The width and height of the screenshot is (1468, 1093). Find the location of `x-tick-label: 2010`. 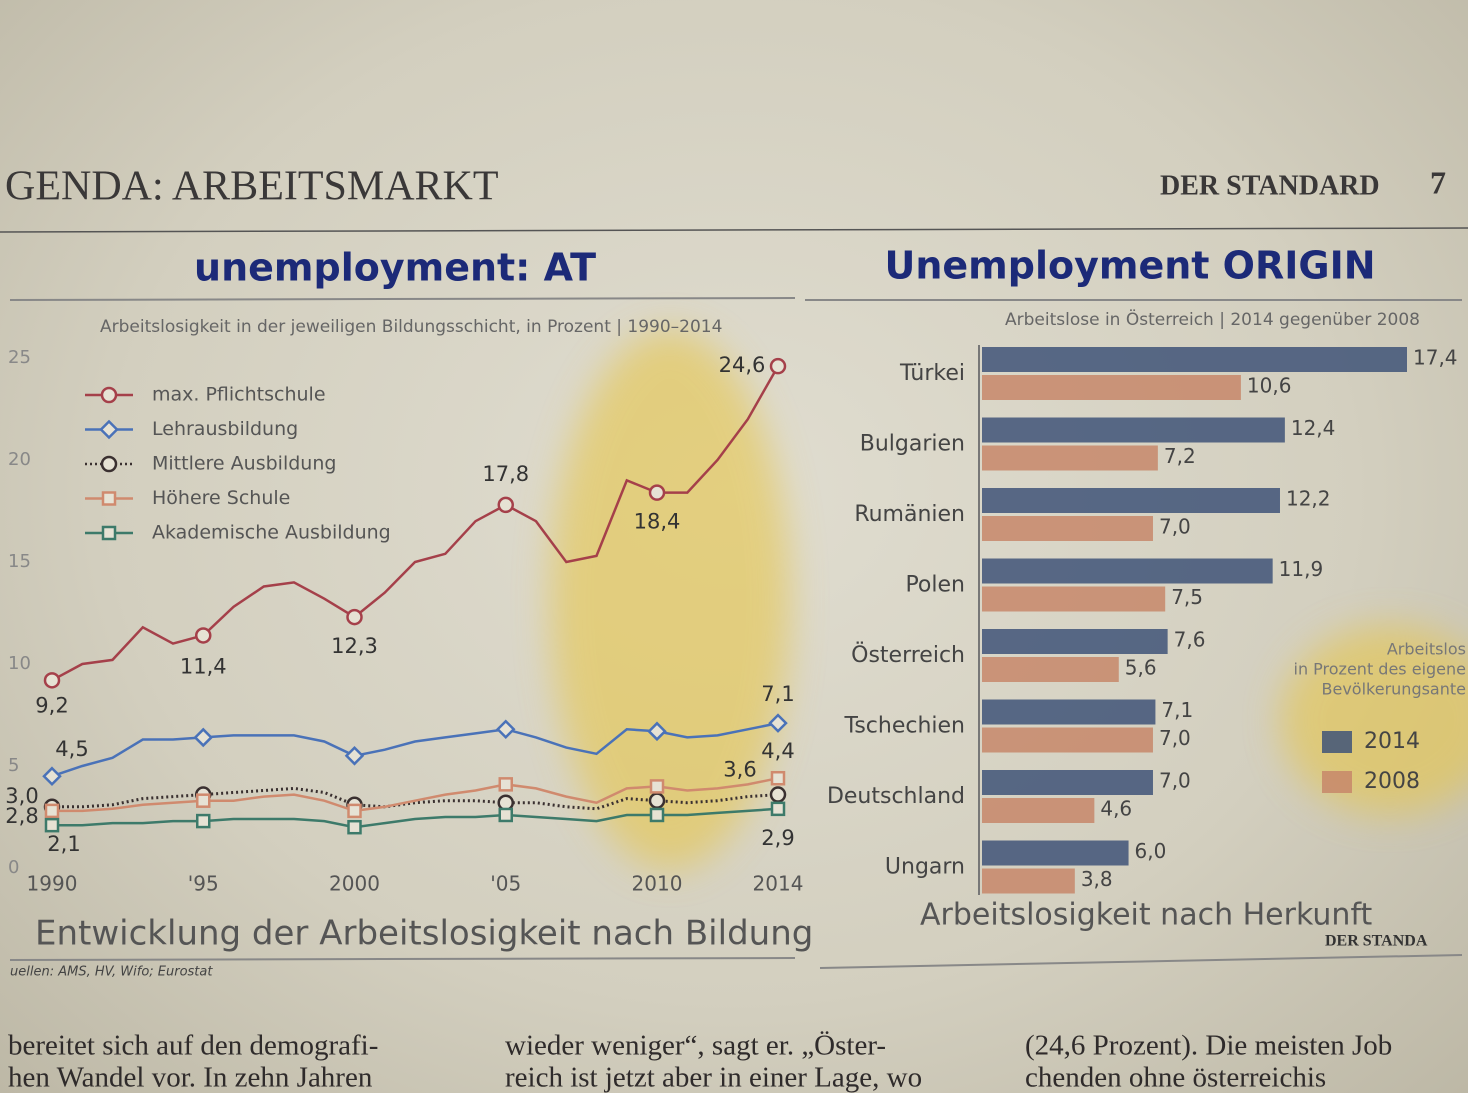

x-tick-label: 2010 is located at coordinates (657, 884).